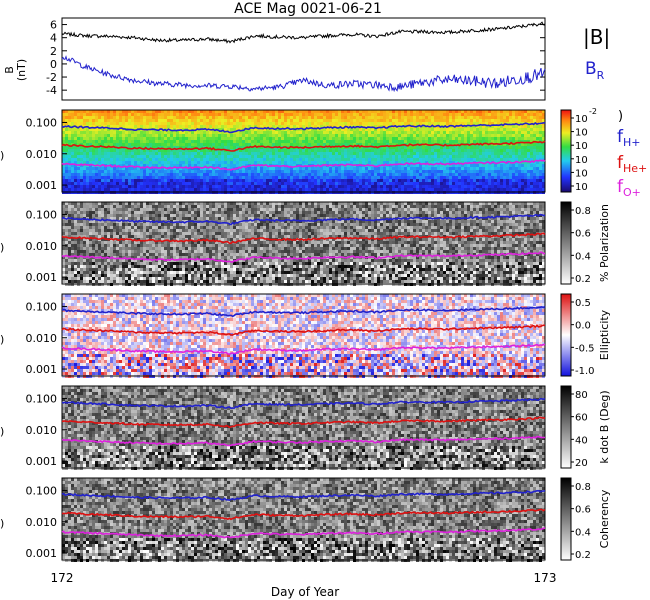 Image resolution: width=650 pixels, height=600 pixels. What do you see at coordinates (545, 578) in the screenshot?
I see `x-tick-173: 173` at bounding box center [545, 578].